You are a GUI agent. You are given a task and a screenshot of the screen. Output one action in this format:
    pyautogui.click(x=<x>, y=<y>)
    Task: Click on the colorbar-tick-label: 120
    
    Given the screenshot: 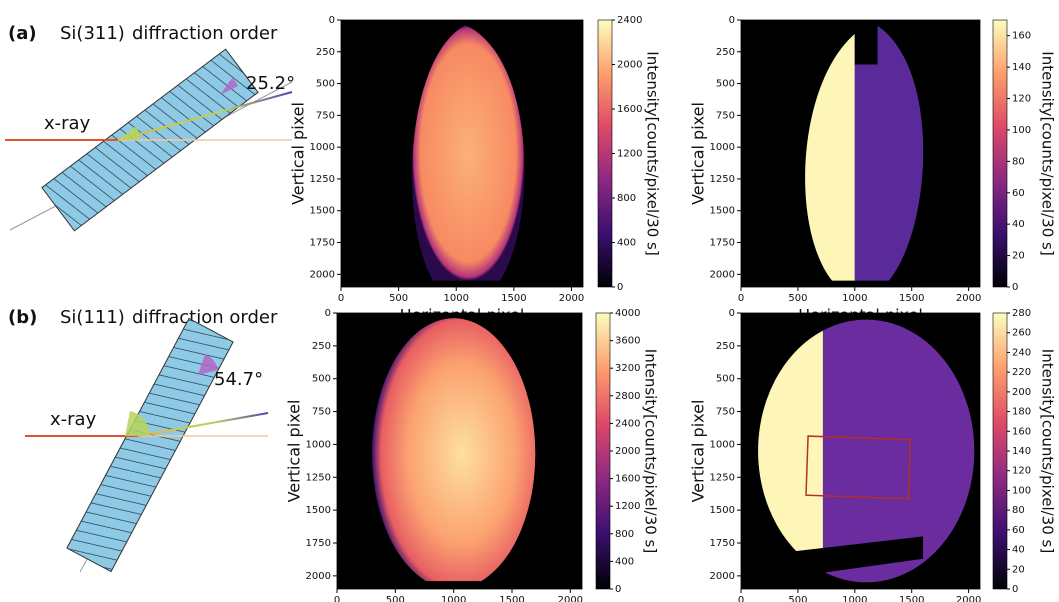 What is the action you would take?
    pyautogui.click(x=1021, y=99)
    